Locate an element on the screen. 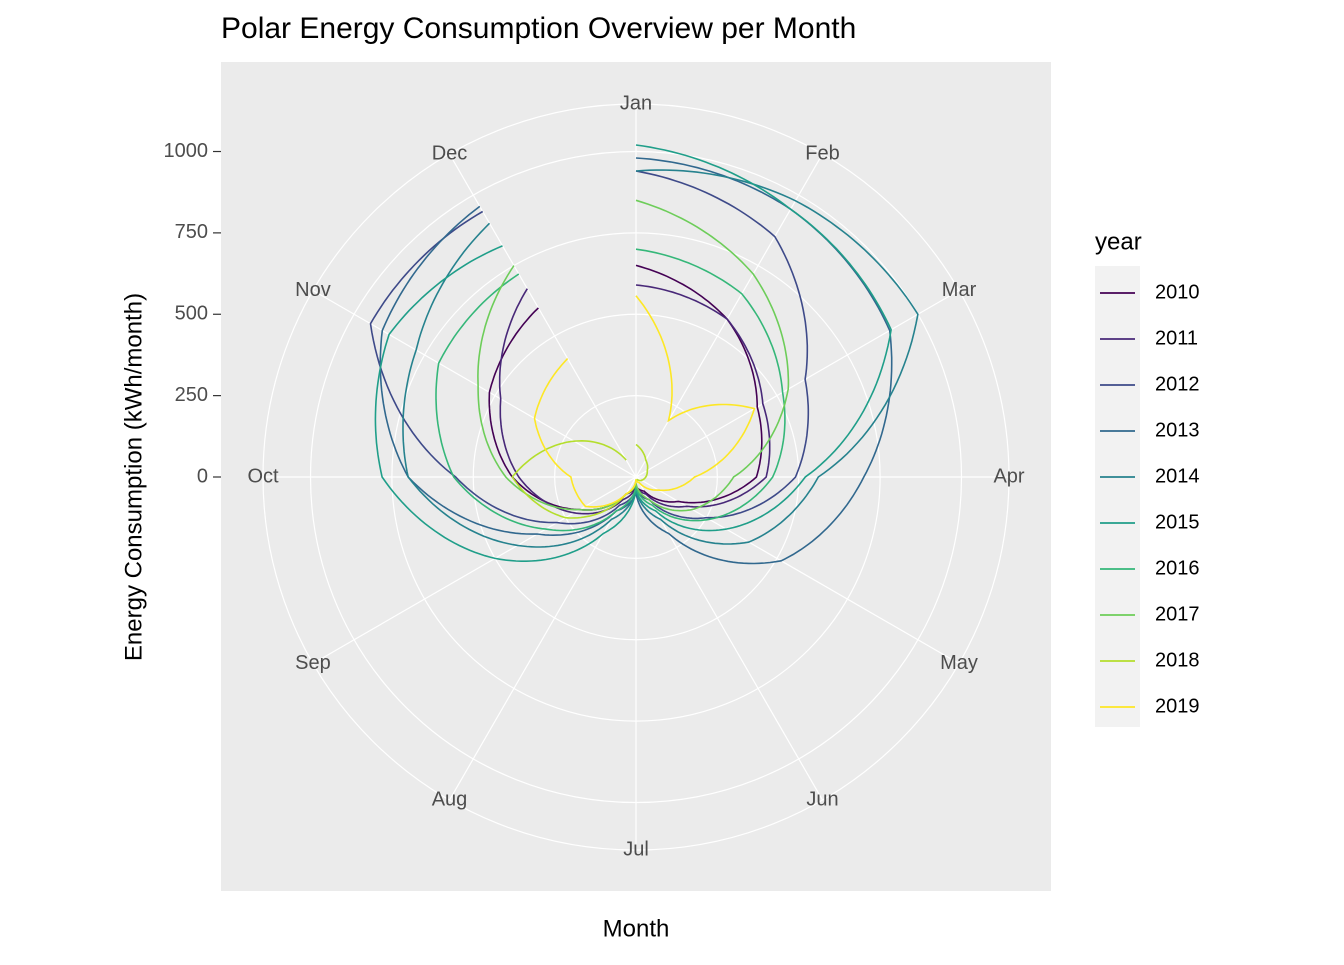  y-tick-label: 250 is located at coordinates (191, 395).